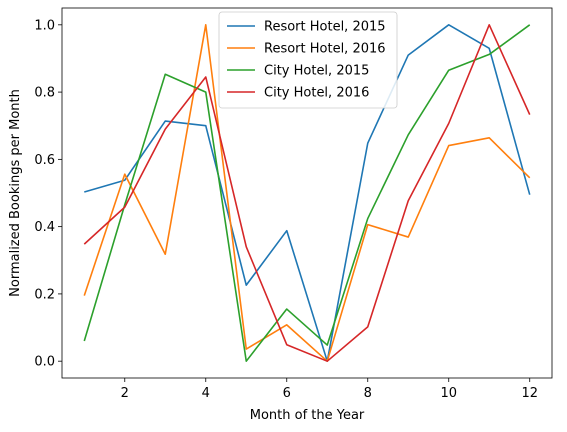 The height and width of the screenshot is (432, 567). What do you see at coordinates (325, 27) in the screenshot?
I see `legend-label: Resort Hotel, 2015` at bounding box center [325, 27].